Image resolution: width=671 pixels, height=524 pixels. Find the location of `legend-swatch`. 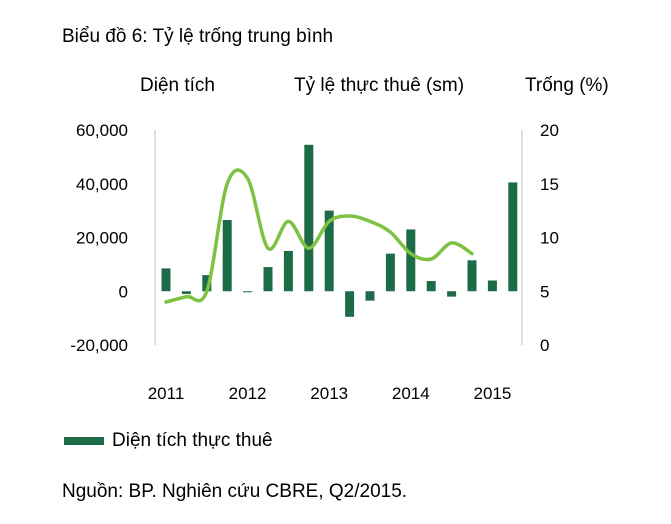

legend-swatch is located at coordinates (84, 441).